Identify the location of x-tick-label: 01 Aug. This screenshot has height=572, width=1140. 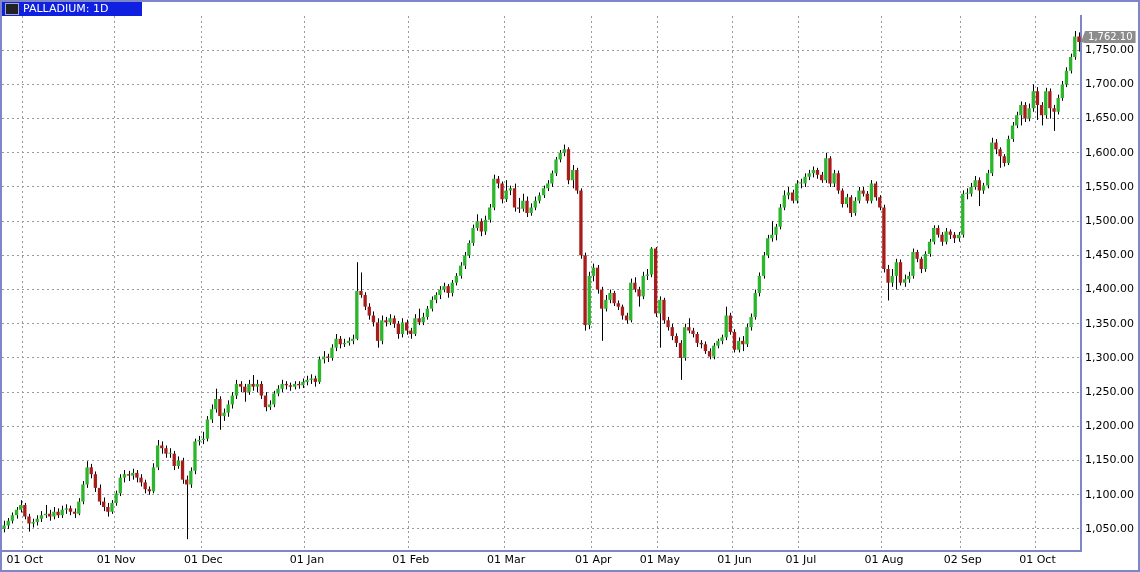
(884, 560).